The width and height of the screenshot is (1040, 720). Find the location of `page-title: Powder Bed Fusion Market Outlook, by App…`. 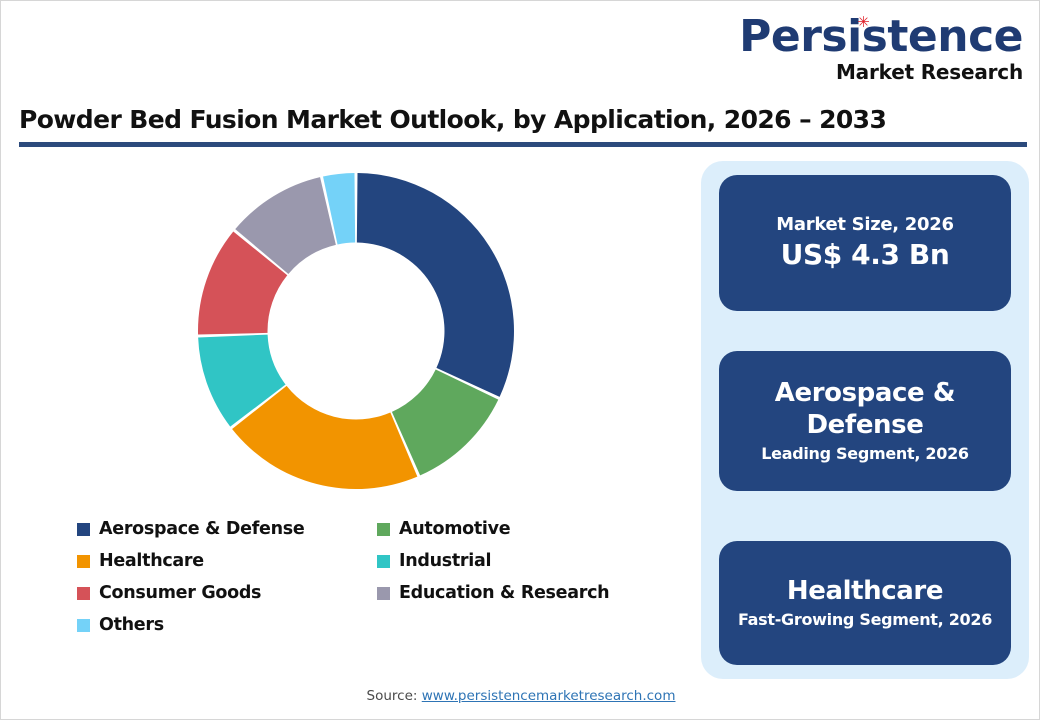

page-title: Powder Bed Fusion Market Outlook, by App… is located at coordinates (523, 126).